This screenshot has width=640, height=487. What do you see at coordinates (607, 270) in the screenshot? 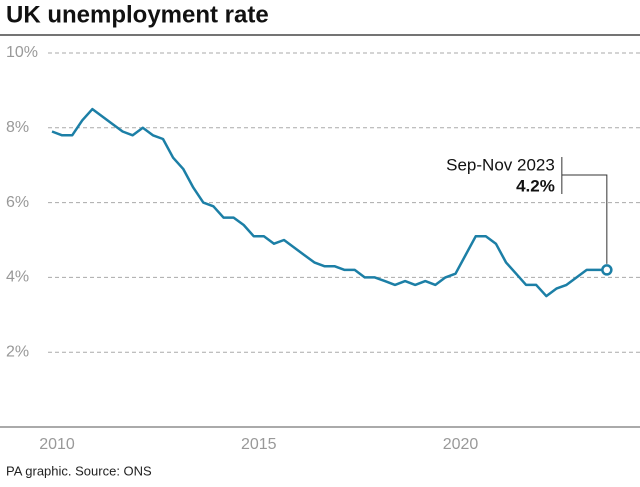
I see `end-point` at bounding box center [607, 270].